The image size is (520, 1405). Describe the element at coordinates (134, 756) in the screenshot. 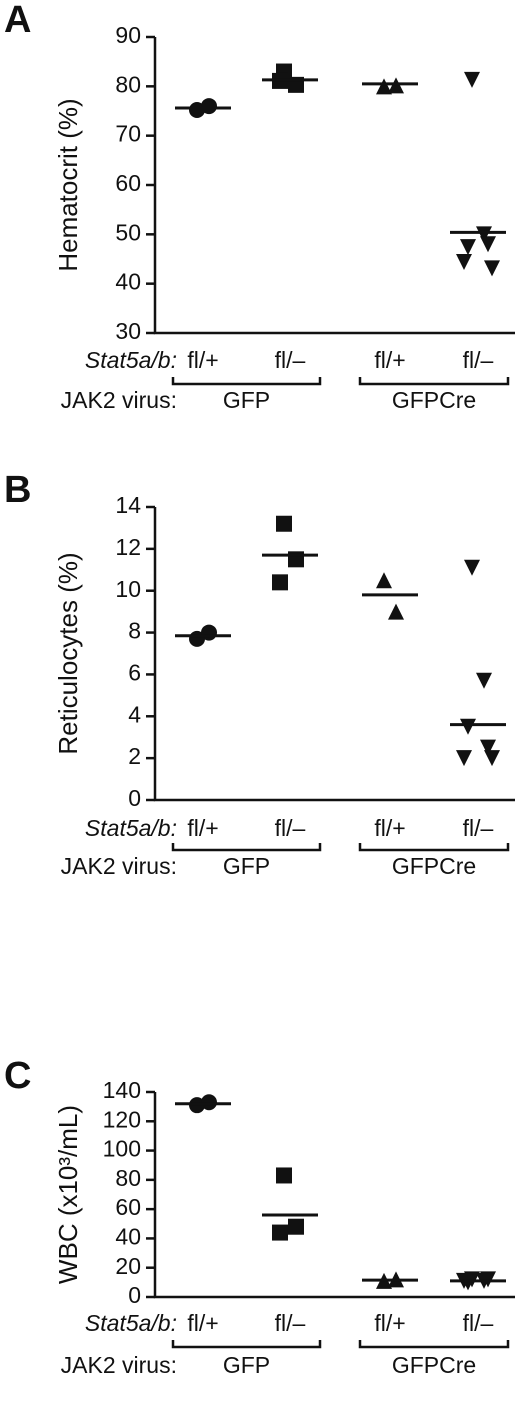

I see `y-tick-label: 2` at that location.